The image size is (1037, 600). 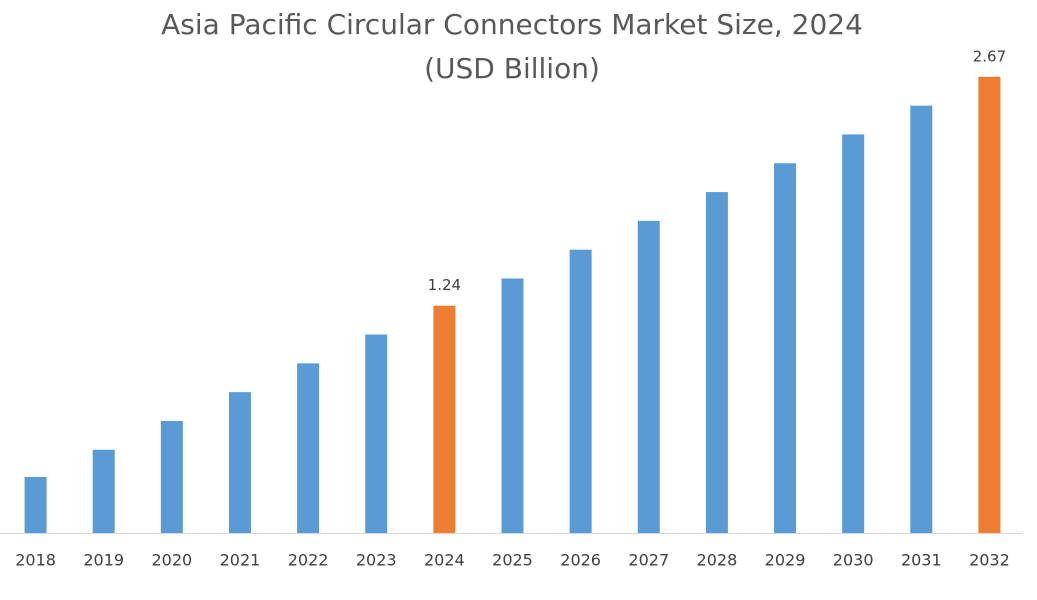 I want to click on x-tick-label: 2030, so click(x=853, y=560).